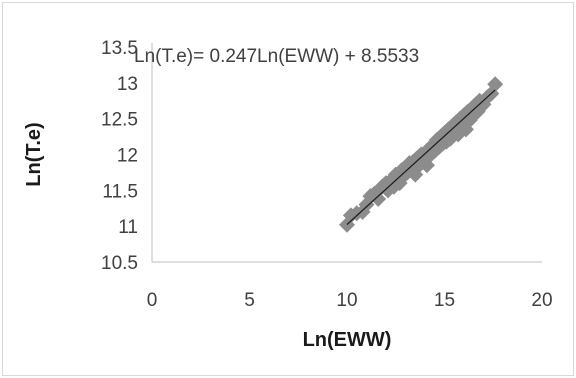  I want to click on y-tick-label: 11, so click(128, 227).